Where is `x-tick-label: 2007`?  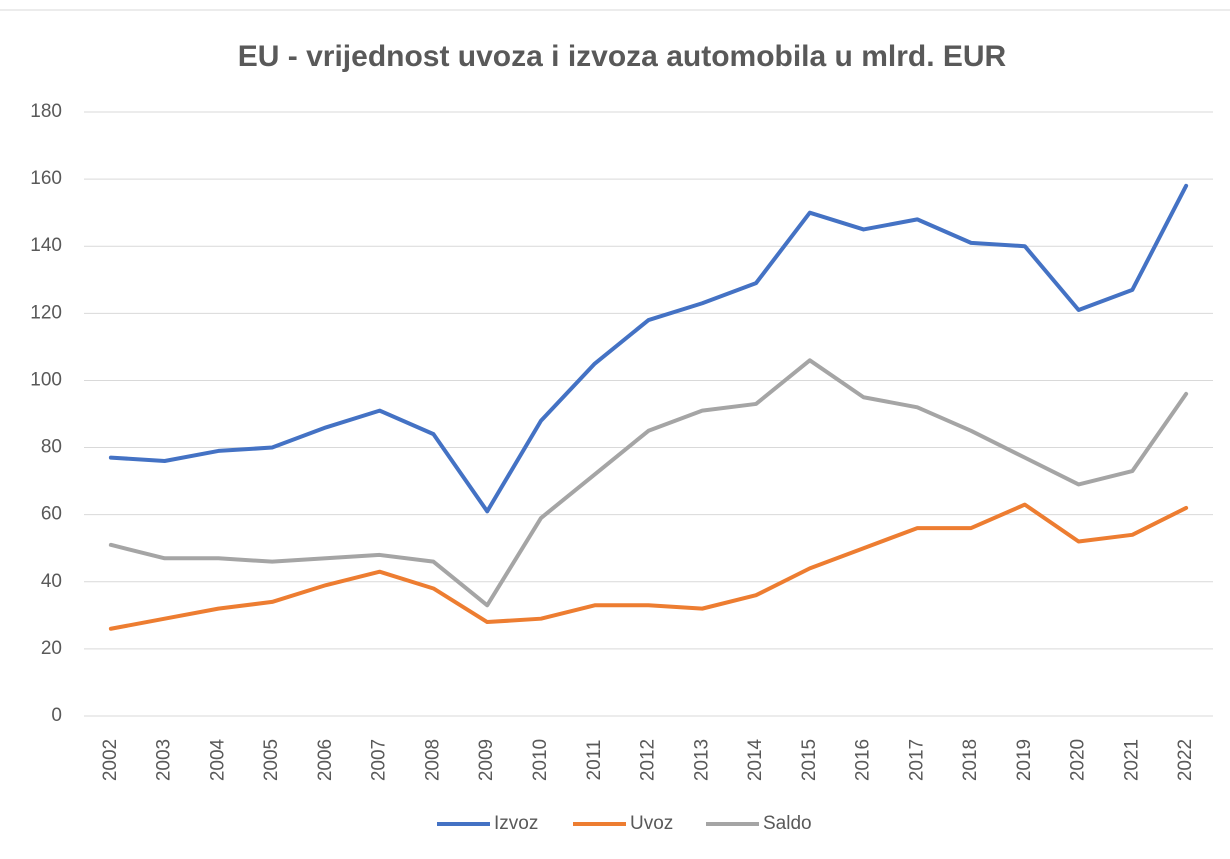 x-tick-label: 2007 is located at coordinates (379, 760).